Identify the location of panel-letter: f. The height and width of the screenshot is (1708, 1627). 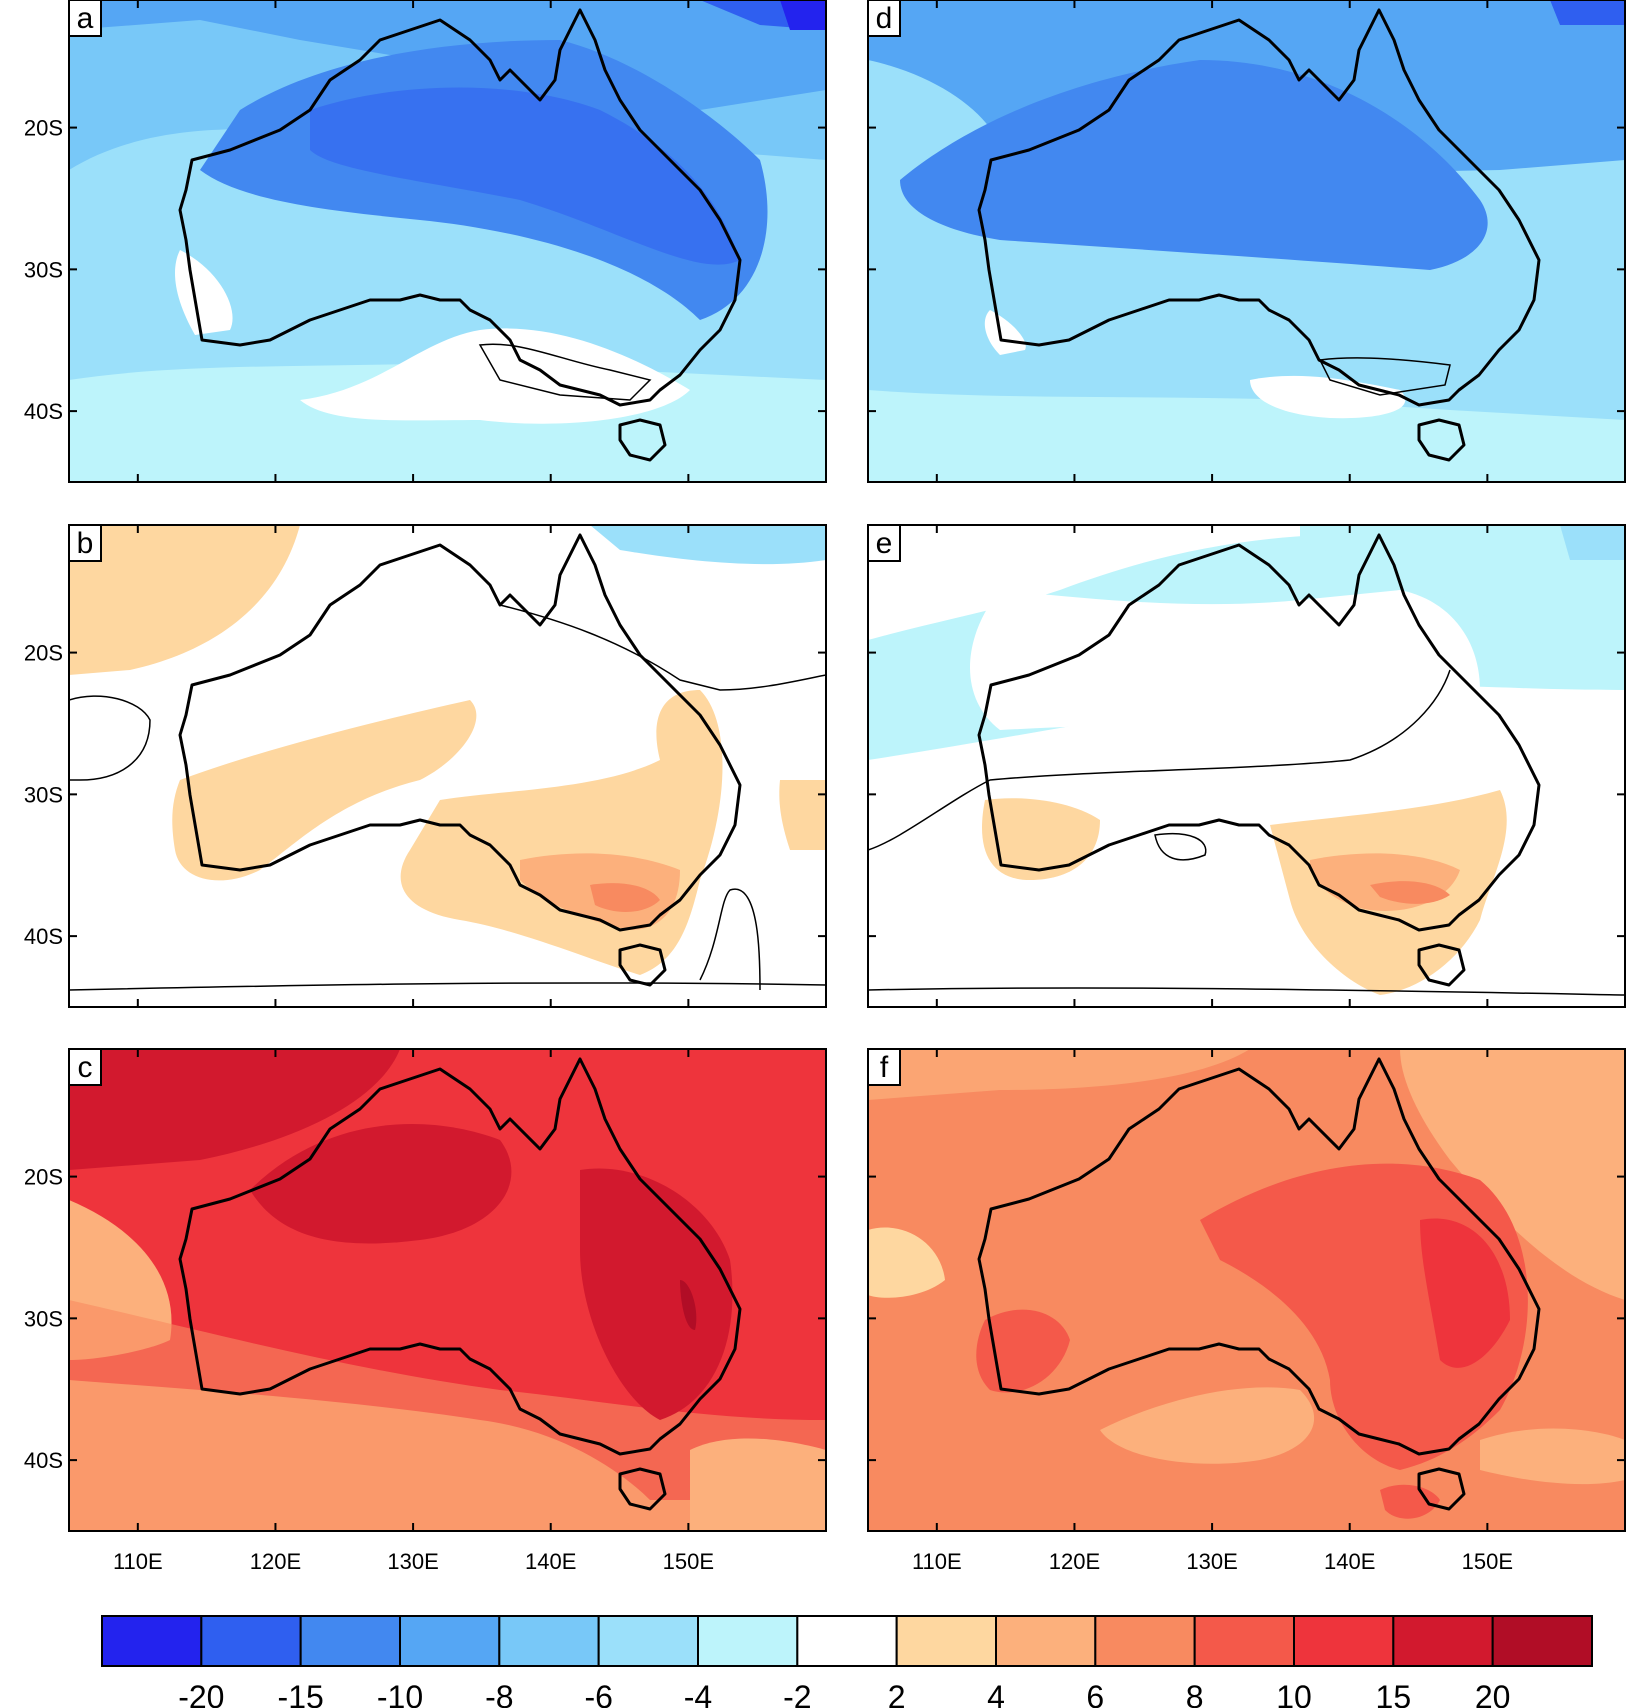
(884, 1067).